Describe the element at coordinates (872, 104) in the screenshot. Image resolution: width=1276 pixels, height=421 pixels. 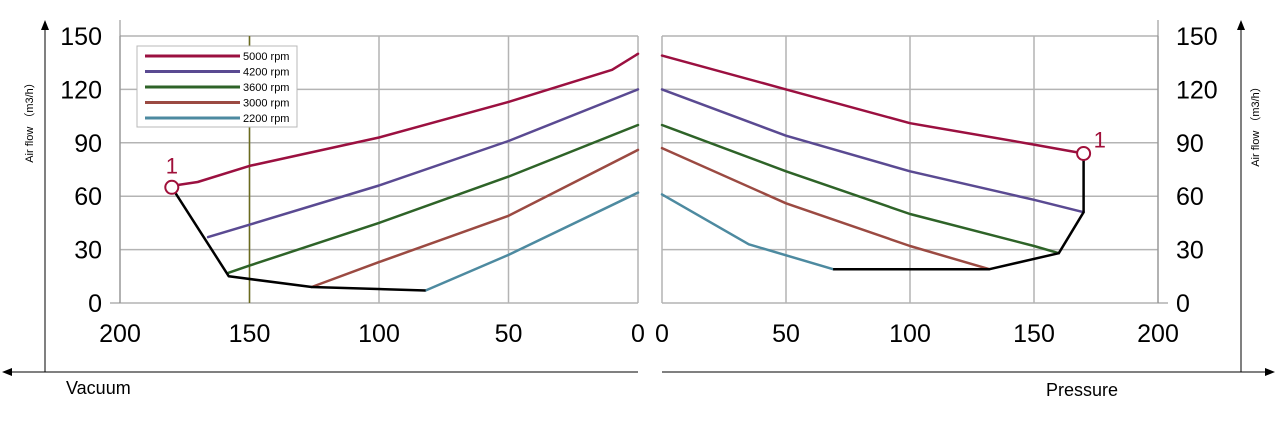
I see `pressure-series-5000-rpm` at that location.